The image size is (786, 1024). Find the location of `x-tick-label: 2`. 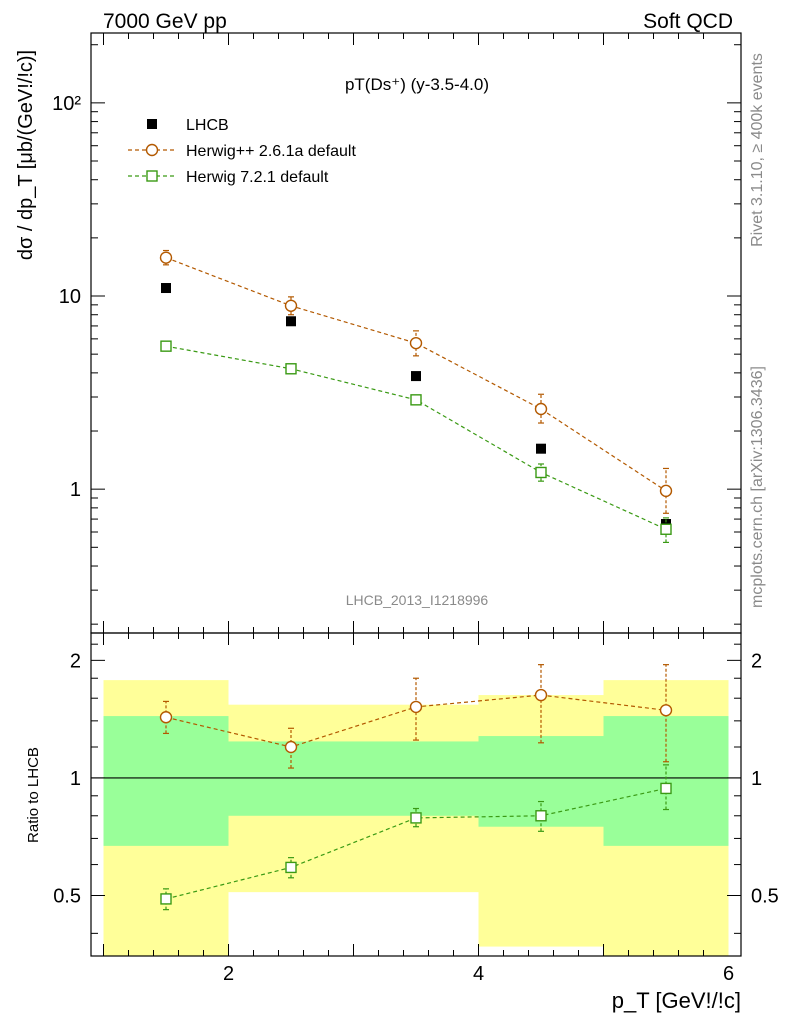

x-tick-label: 2 is located at coordinates (228, 974).